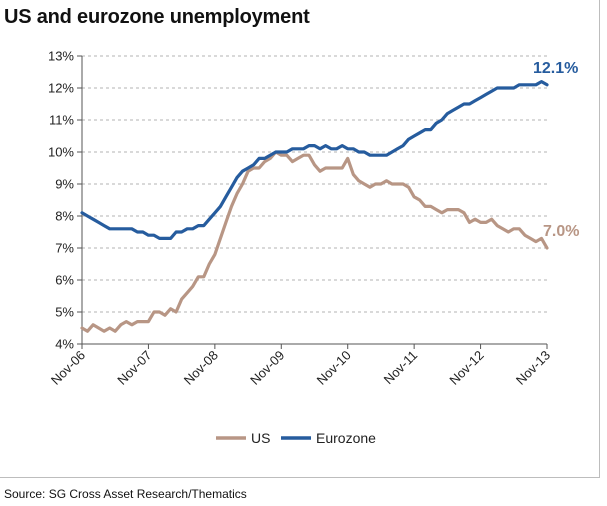  Describe the element at coordinates (555, 68) in the screenshot. I see `end-label-eurozone: 12.1%` at that location.